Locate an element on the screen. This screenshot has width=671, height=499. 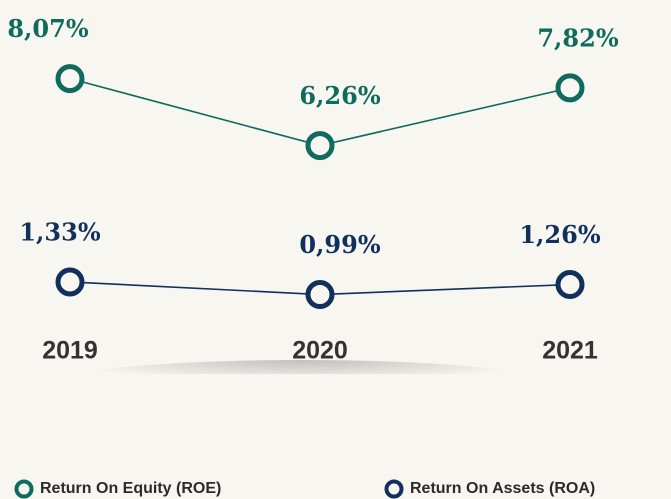
value-label: 8,07% is located at coordinates (47, 28).